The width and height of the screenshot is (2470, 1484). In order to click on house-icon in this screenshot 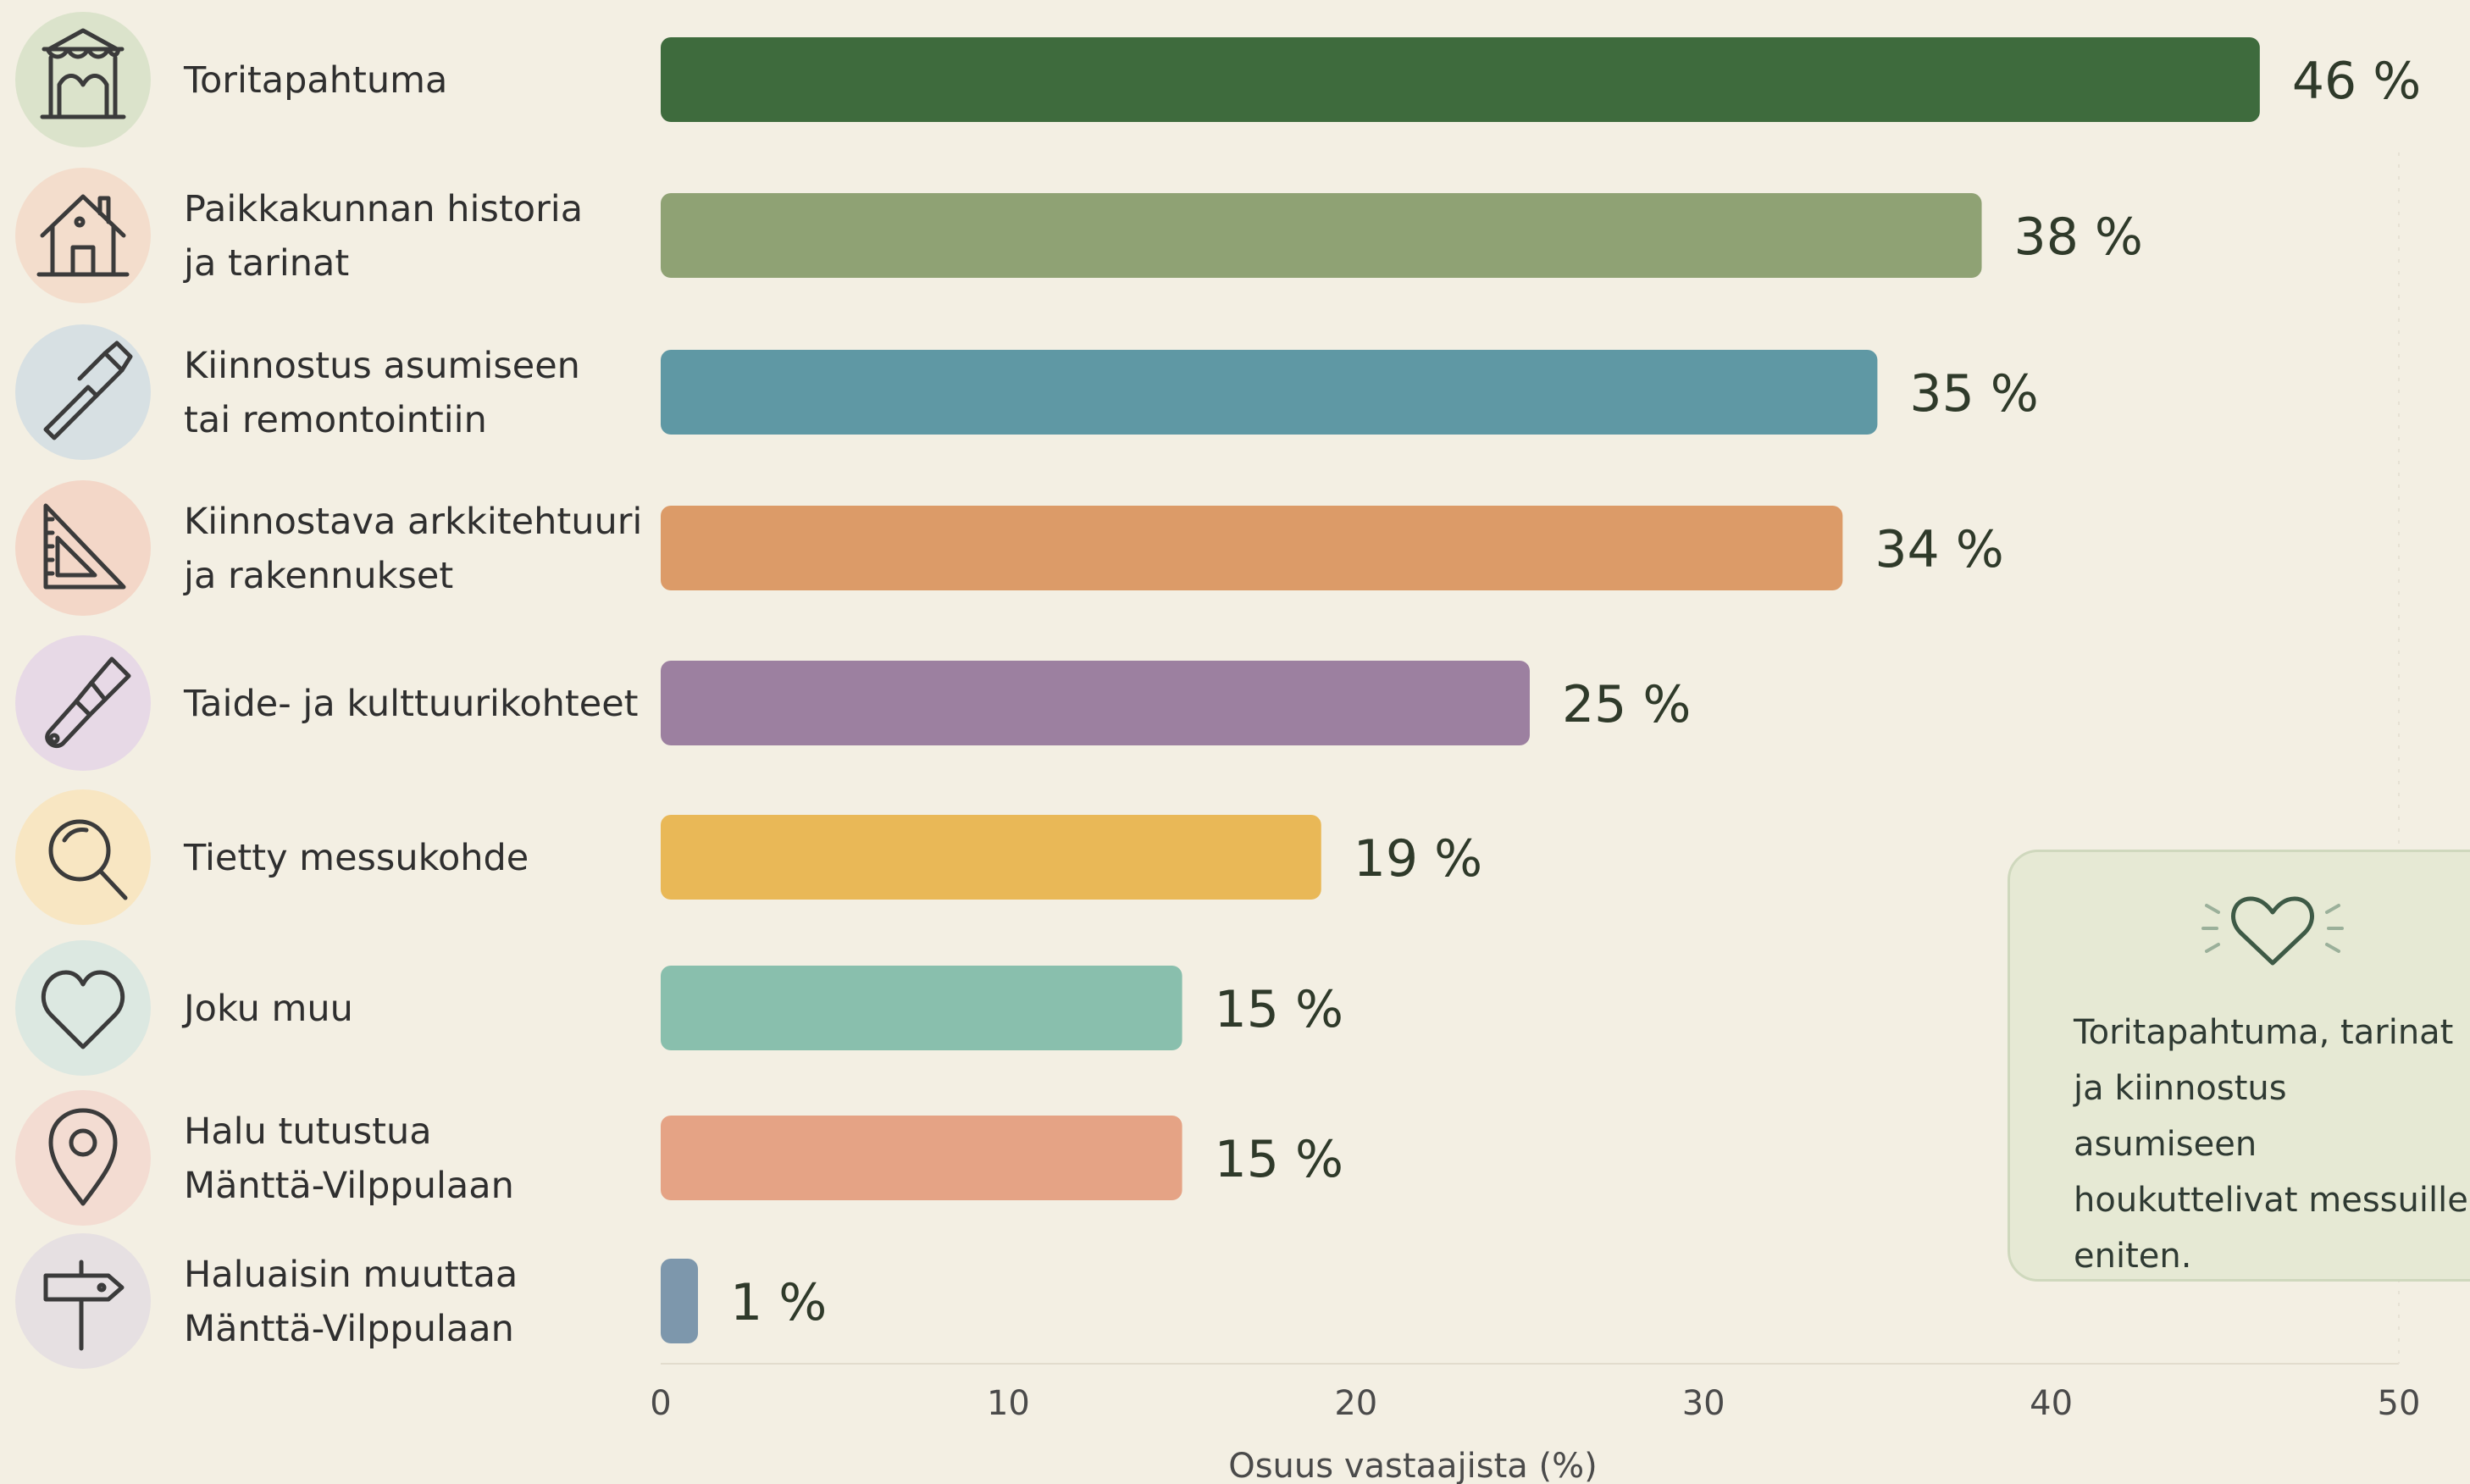, I will do `click(83, 235)`.